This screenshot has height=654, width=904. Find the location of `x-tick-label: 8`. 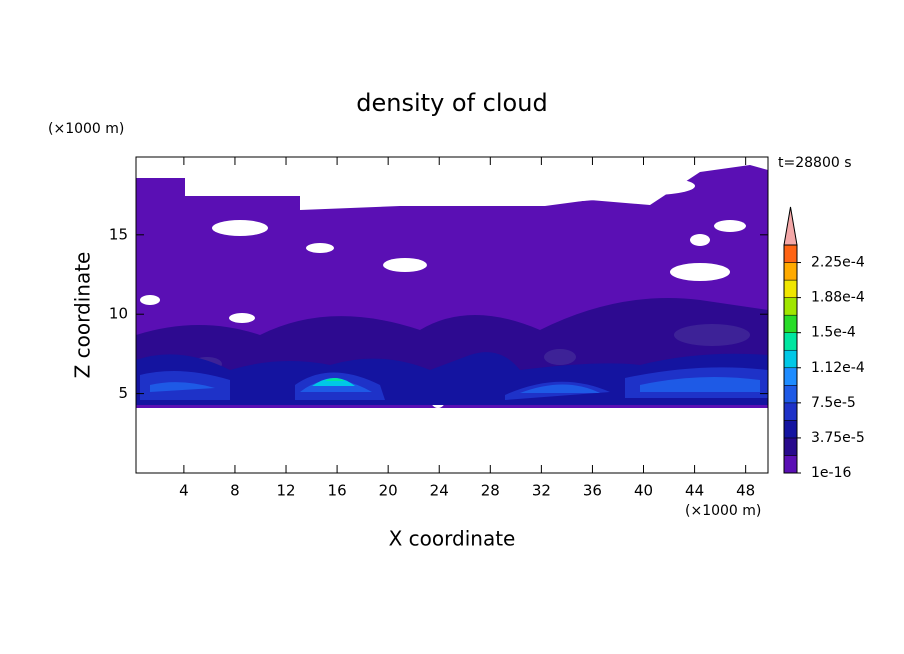

x-tick-label: 8 is located at coordinates (235, 491).